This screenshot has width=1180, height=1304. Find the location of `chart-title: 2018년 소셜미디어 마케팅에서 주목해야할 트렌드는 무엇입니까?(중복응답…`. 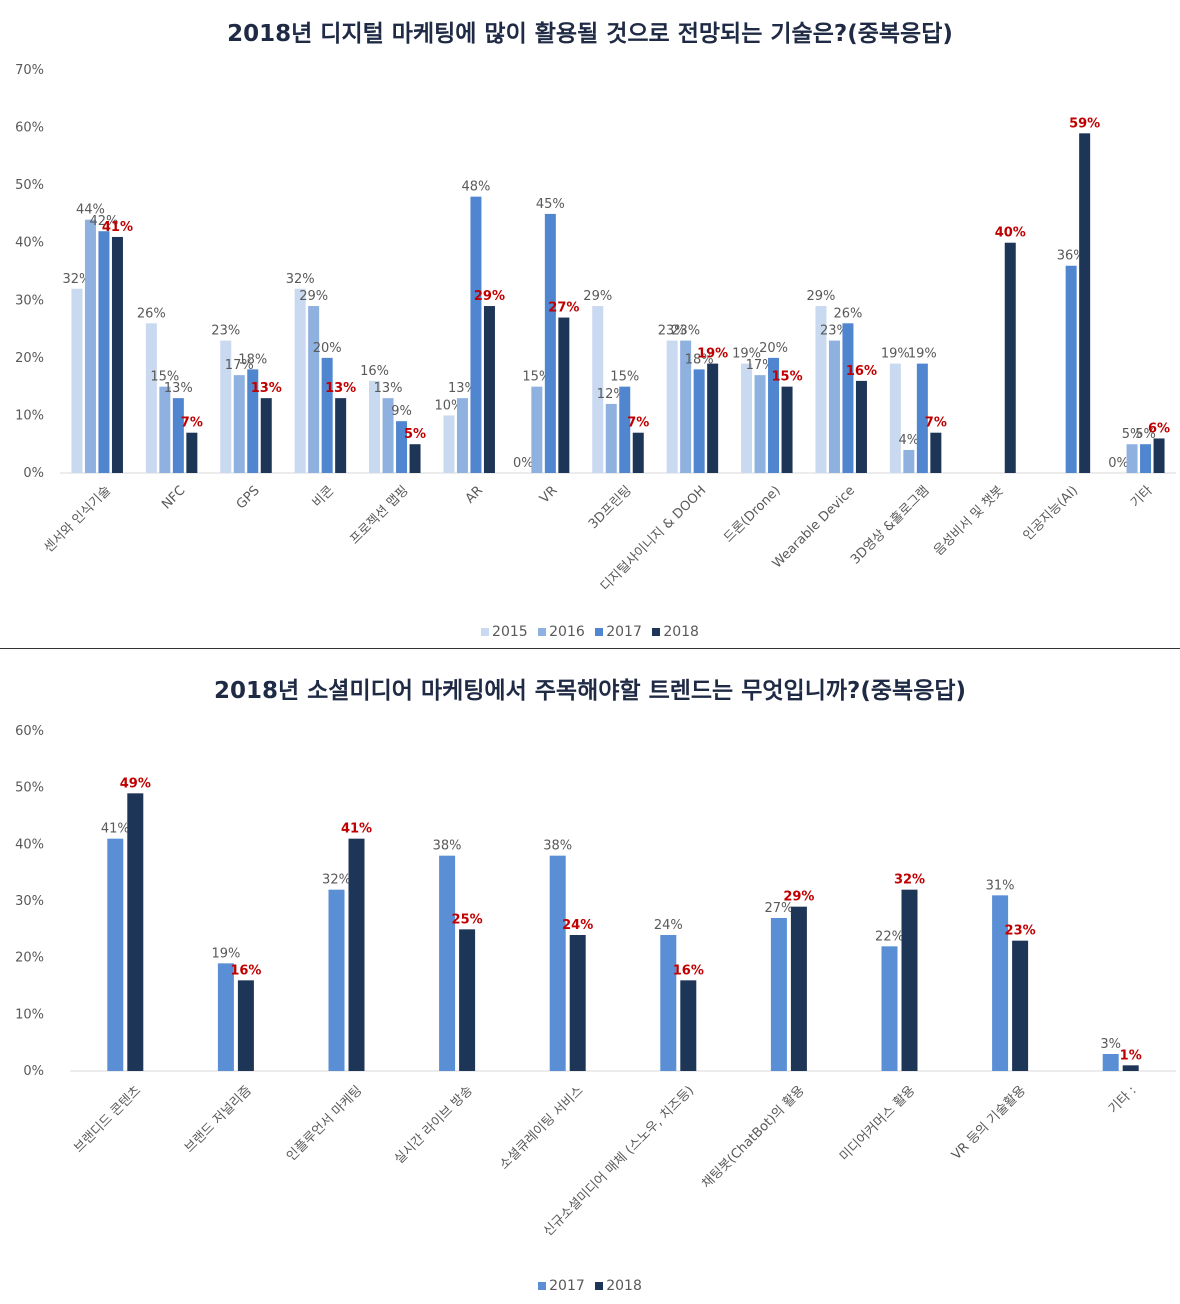

chart-title: 2018년 소셜미디어 마케팅에서 주목해야할 트렌드는 무엇입니까?(중복응답… is located at coordinates (590, 691).